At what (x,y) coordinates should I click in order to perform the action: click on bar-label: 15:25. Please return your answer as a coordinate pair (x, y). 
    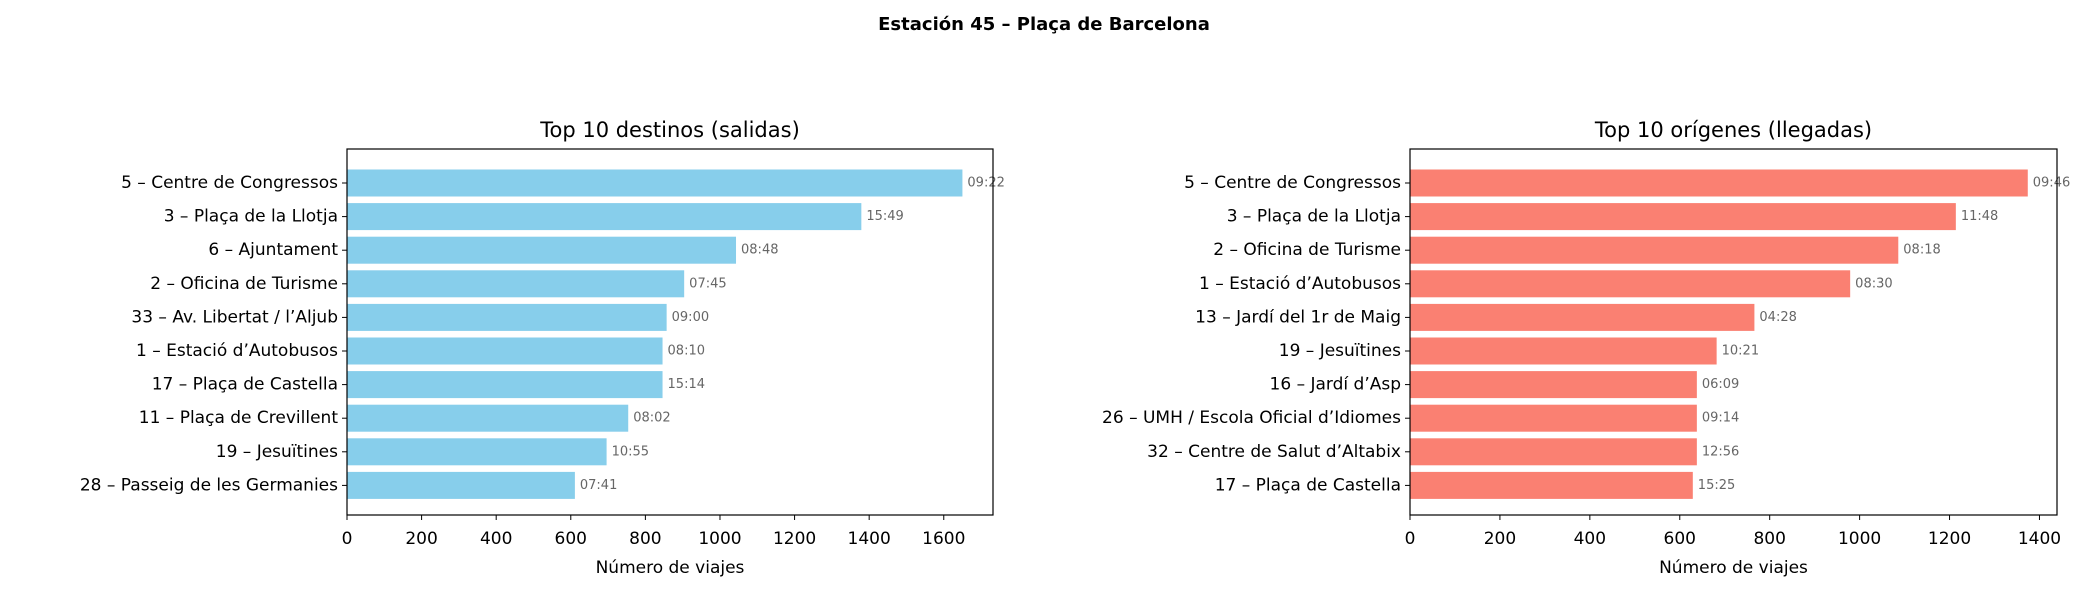
    Looking at the image, I should click on (1716, 485).